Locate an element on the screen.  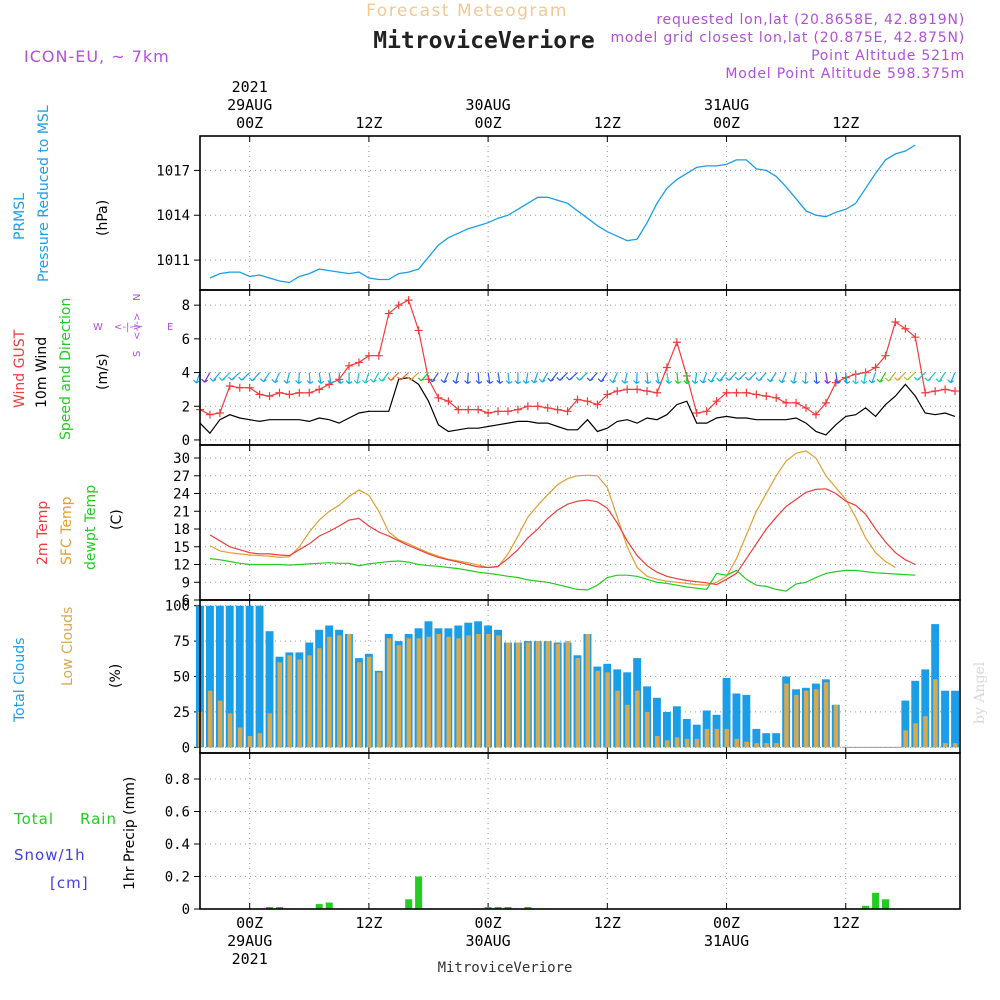
low-clouds-label: Low Clouds is located at coordinates (68, 646).